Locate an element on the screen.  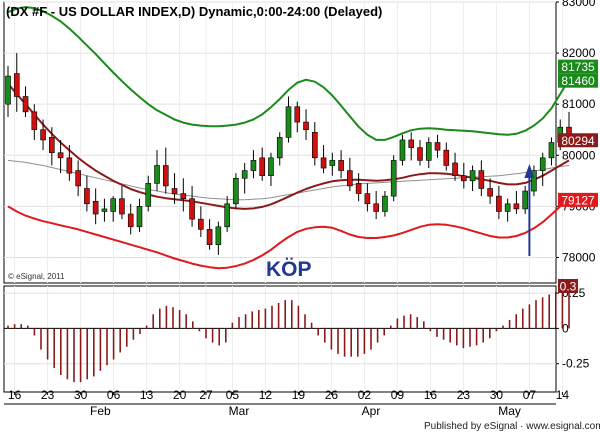
month-label: Feb is located at coordinates (100, 411).